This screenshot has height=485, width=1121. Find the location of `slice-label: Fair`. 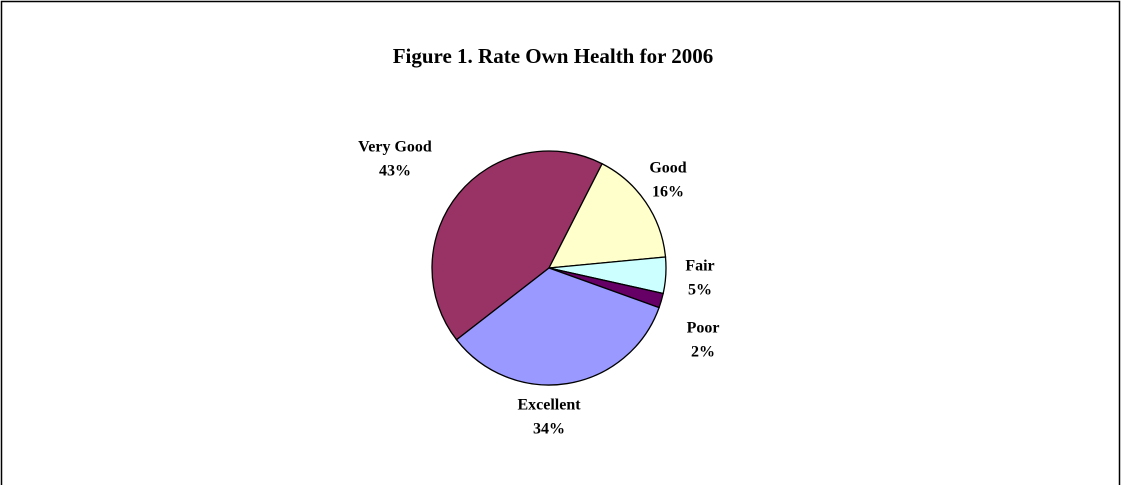

slice-label: Fair is located at coordinates (699, 266).